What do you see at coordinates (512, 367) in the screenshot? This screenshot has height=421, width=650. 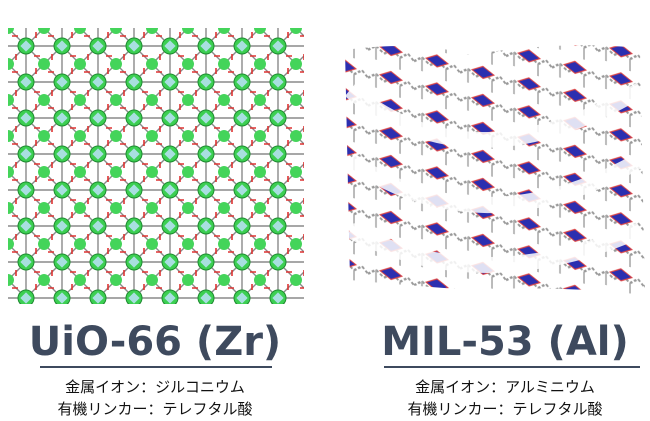 I see `right-underline` at bounding box center [512, 367].